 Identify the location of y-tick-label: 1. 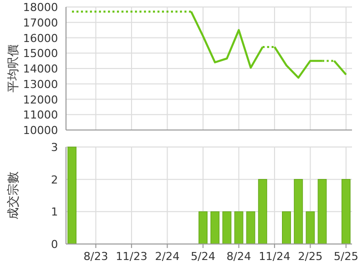
(54, 212).